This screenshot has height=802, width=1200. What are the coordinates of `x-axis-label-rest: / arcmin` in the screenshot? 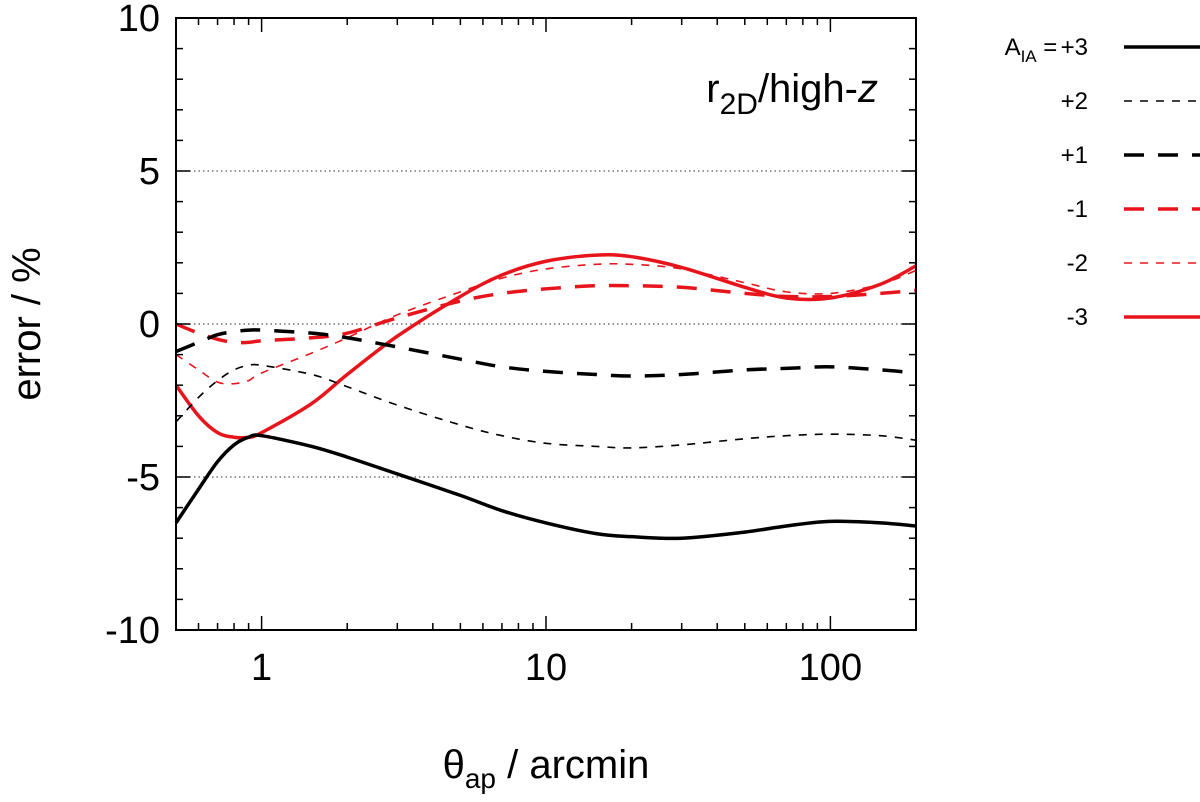 It's located at (572, 765).